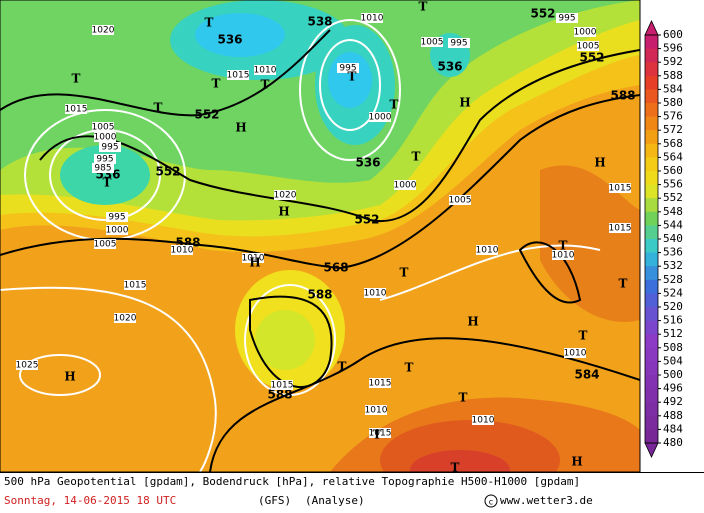  What do you see at coordinates (673, 265) in the screenshot?
I see `colorbar-label: 532` at bounding box center [673, 265].